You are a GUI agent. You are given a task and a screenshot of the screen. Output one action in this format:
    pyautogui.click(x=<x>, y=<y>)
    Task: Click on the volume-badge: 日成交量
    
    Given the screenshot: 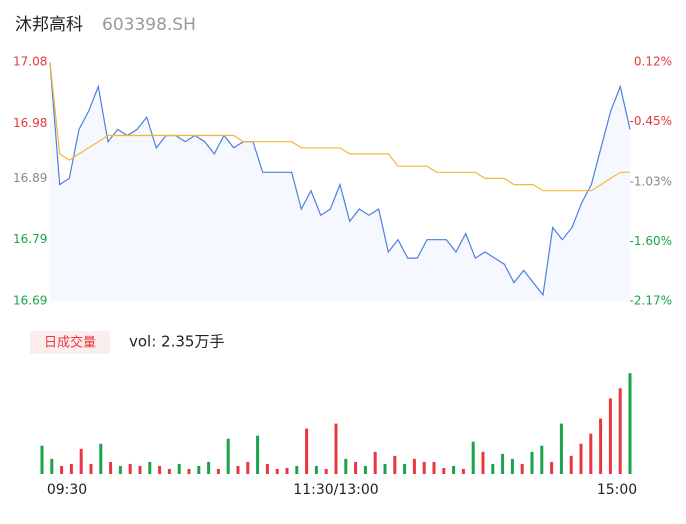 What is the action you would take?
    pyautogui.click(x=70, y=343)
    